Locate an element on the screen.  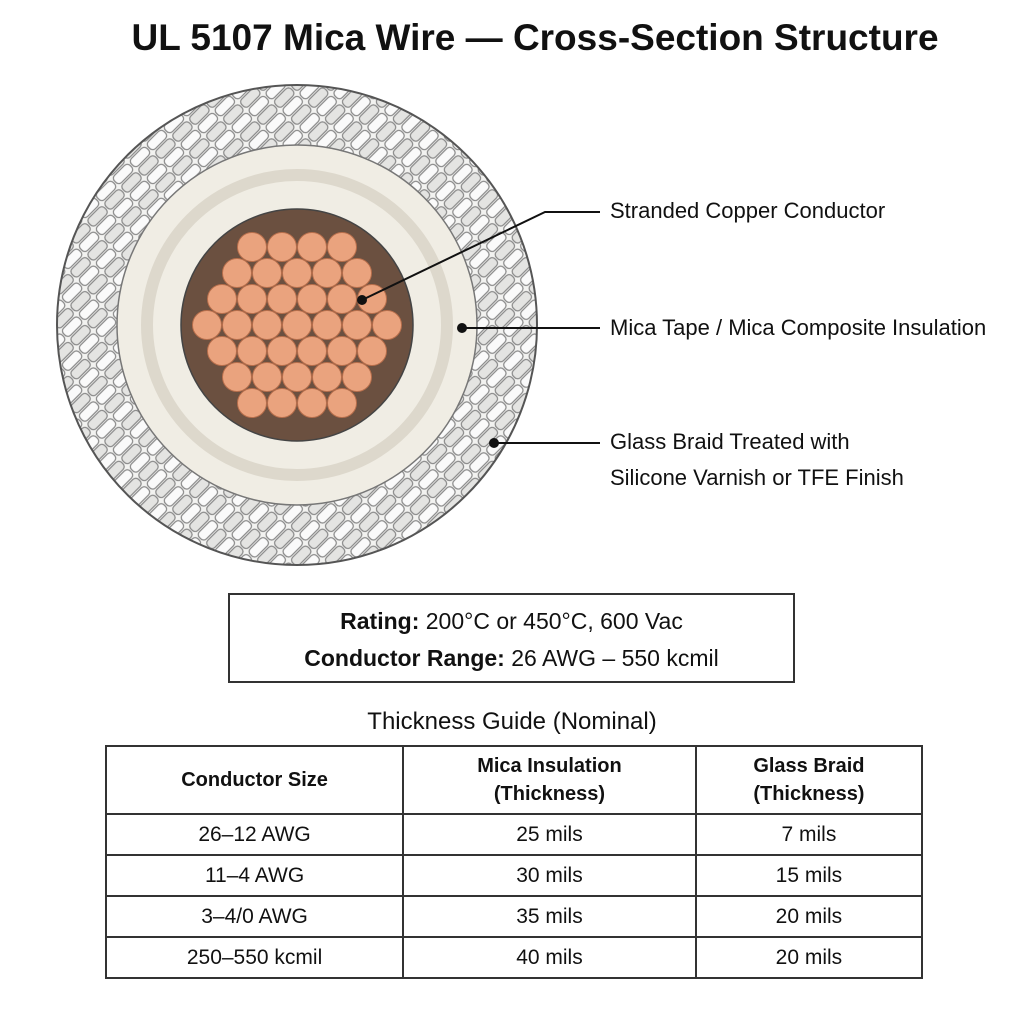
header-cell: Conductor Size is located at coordinates (254, 780).